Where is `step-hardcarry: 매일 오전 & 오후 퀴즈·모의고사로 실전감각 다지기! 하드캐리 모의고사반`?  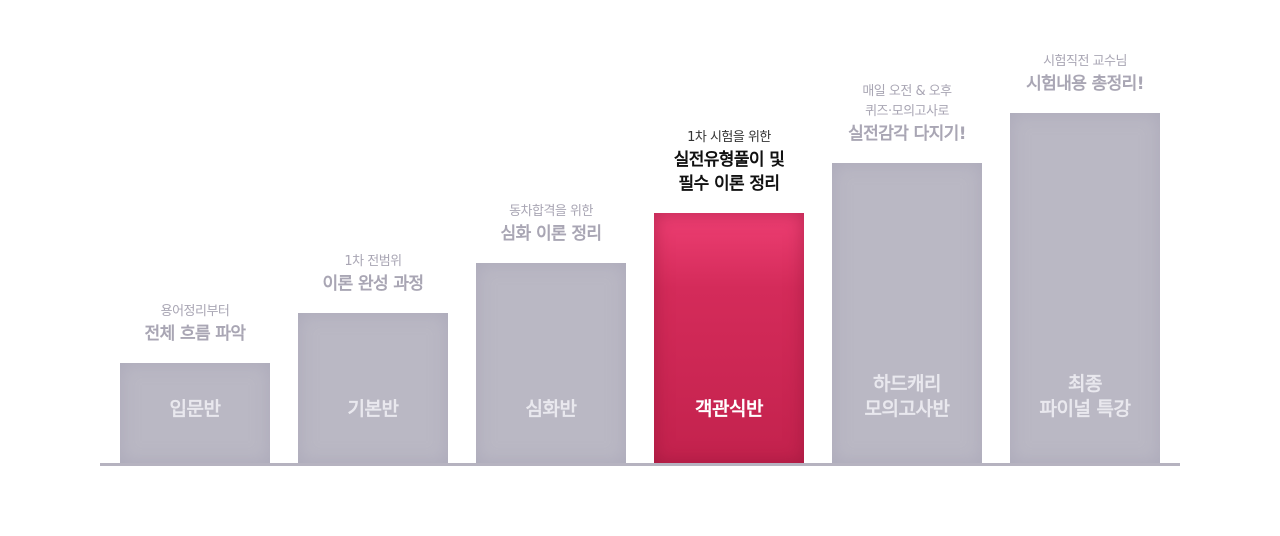
step-hardcarry: 매일 오전 & 오후 퀴즈·모의고사로 실전감각 다지기! 하드캐리 모의고사반 is located at coordinates (907, 267).